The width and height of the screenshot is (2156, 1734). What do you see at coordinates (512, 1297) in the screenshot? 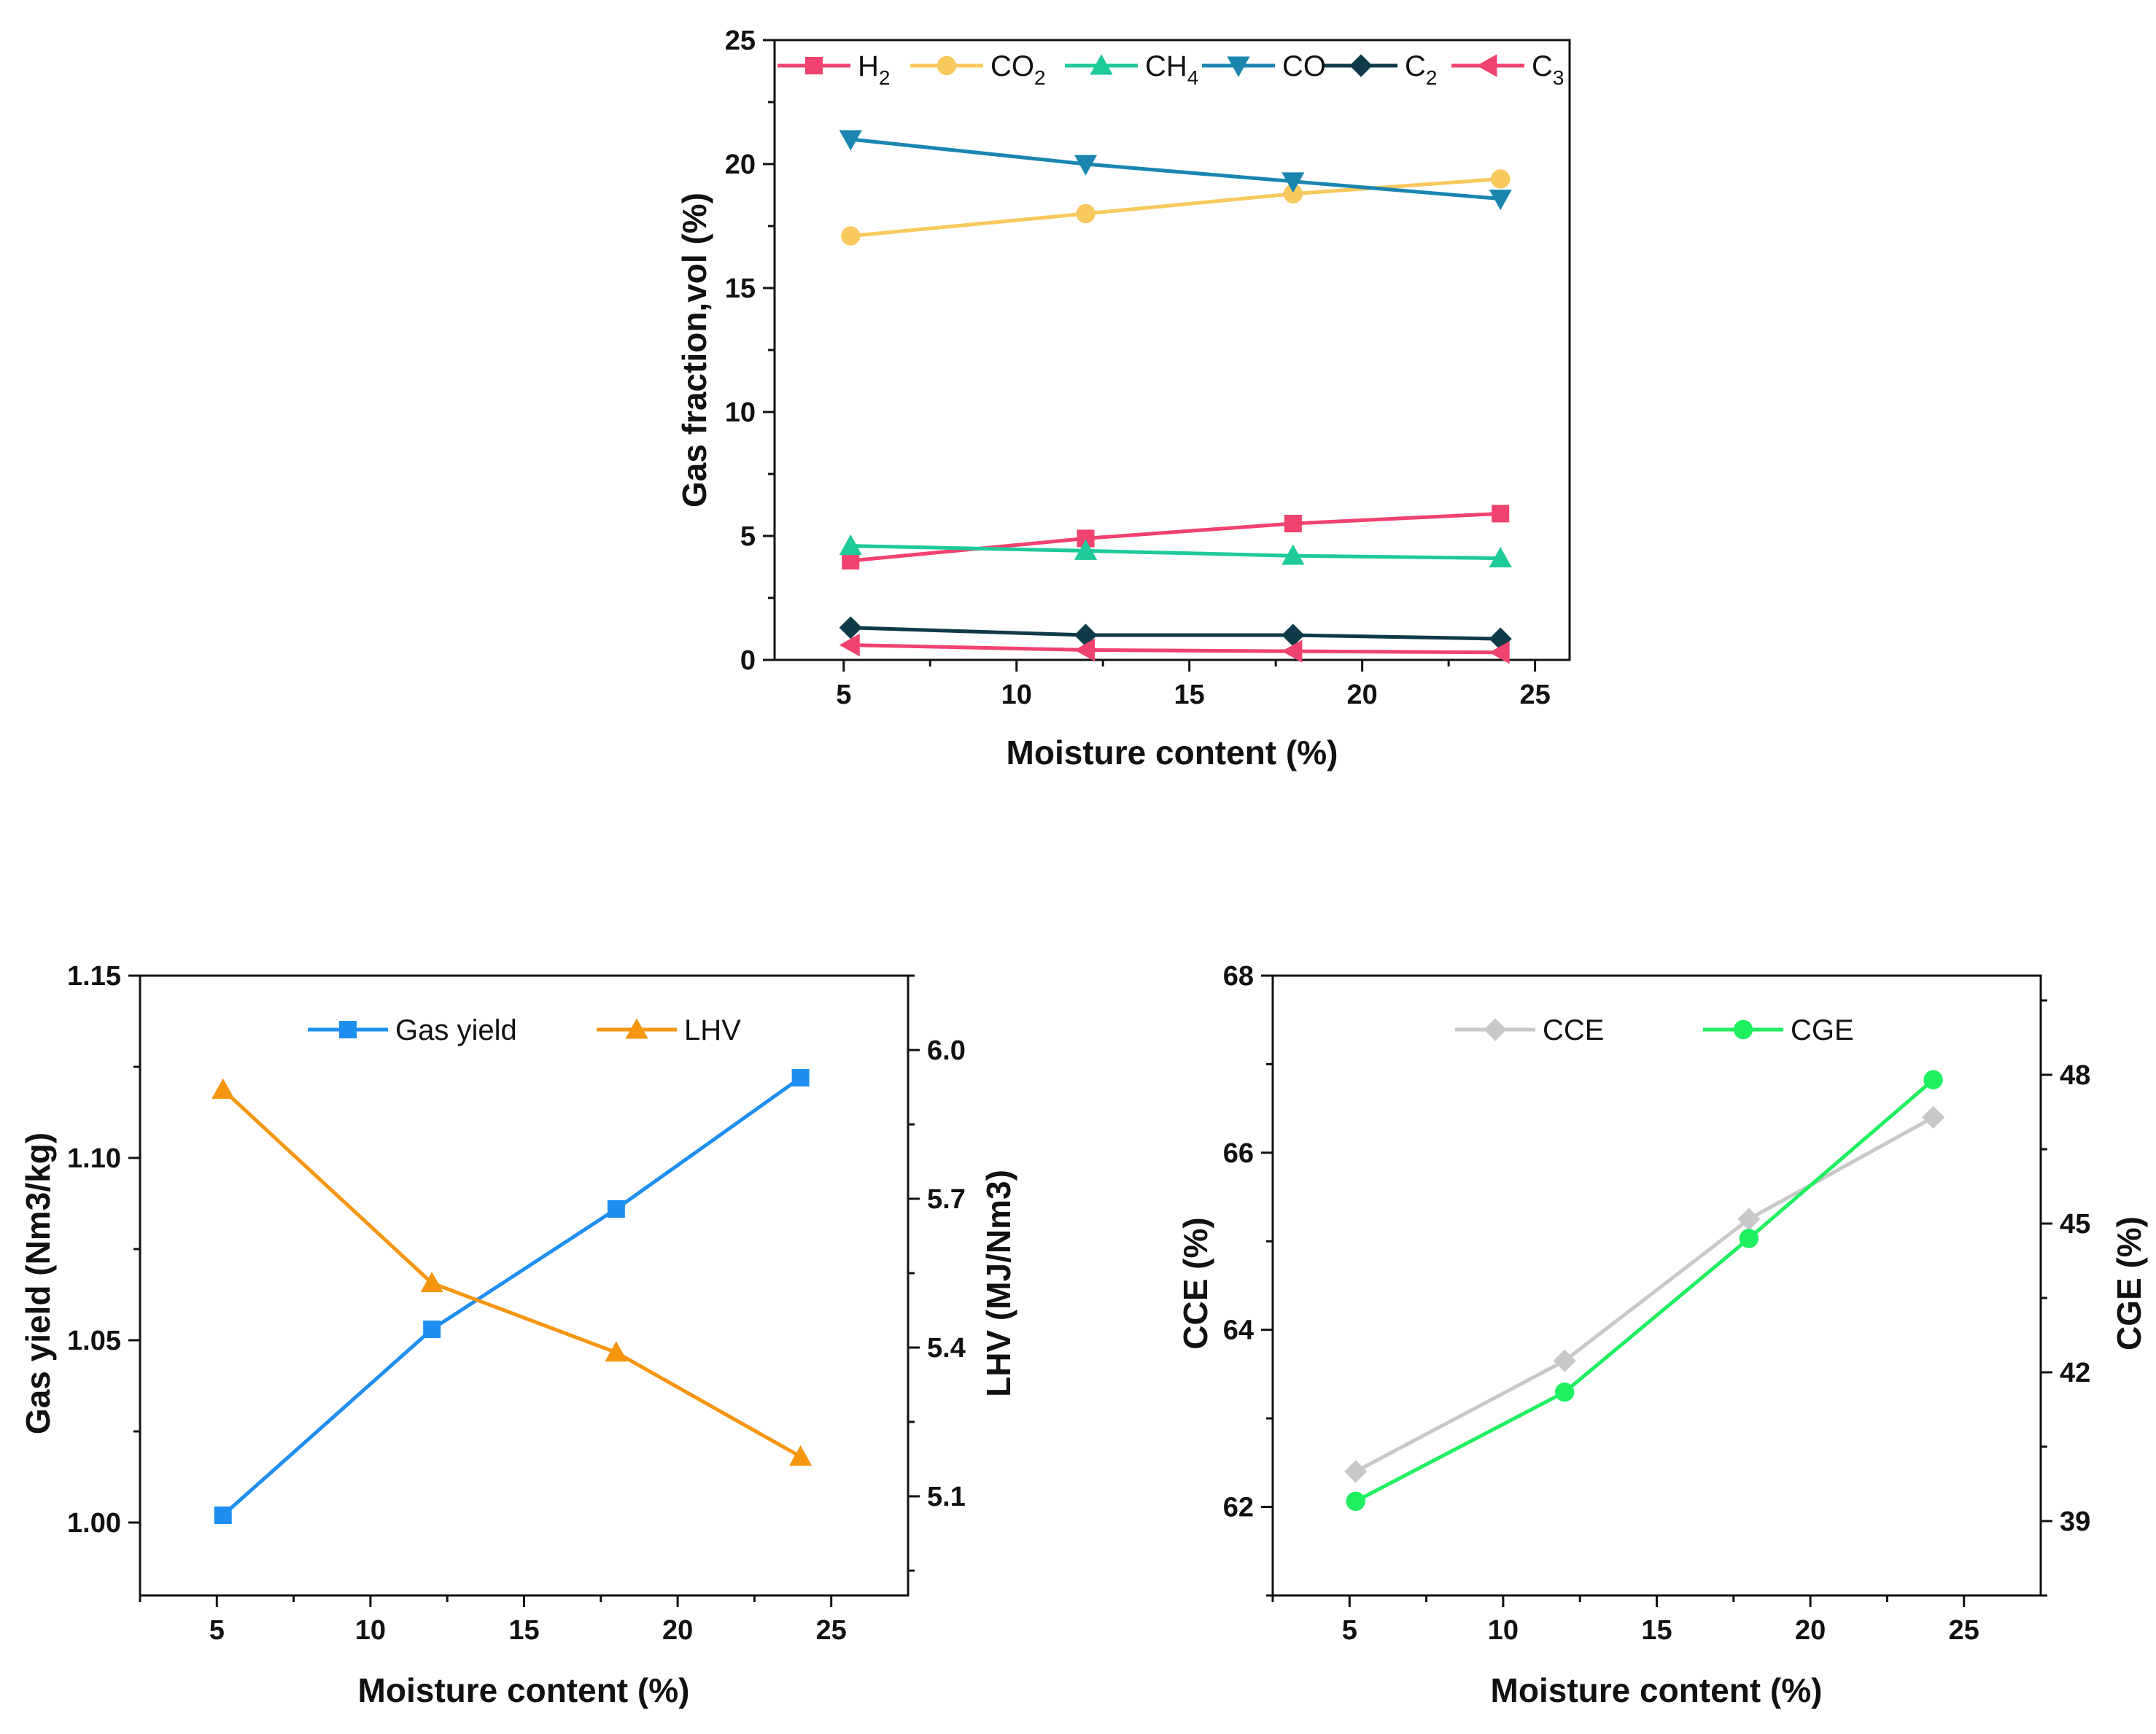
I see `series-line-gas-yield` at bounding box center [512, 1297].